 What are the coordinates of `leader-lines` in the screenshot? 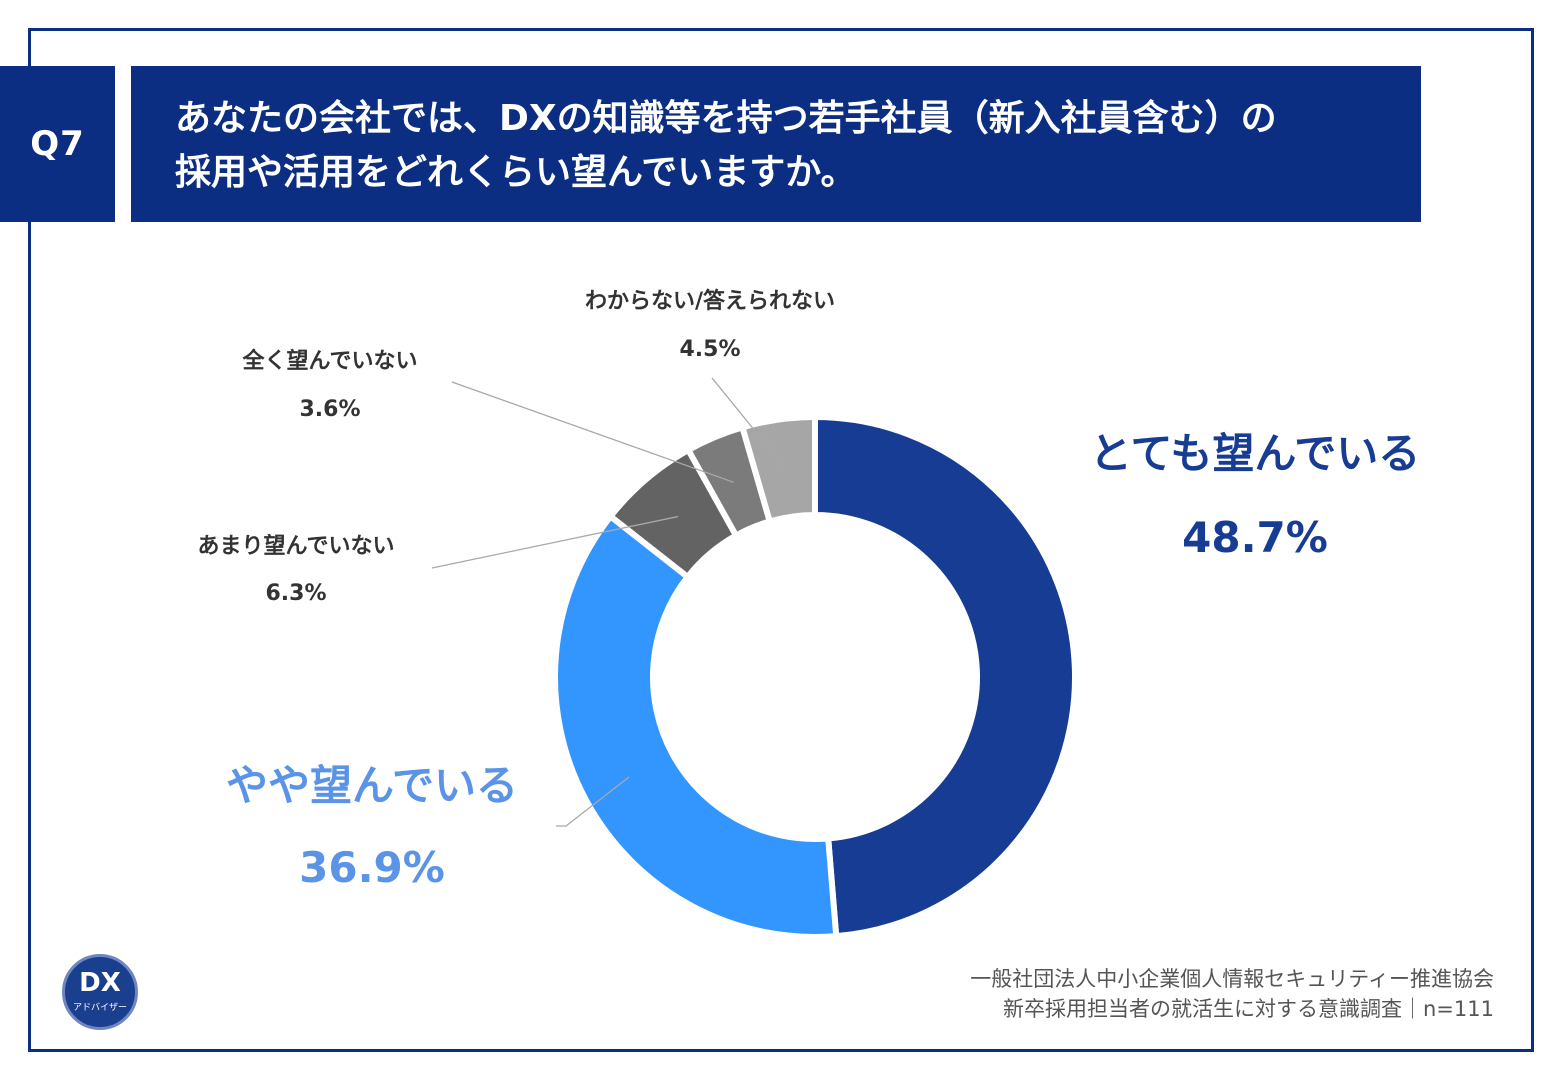 It's located at (608, 602).